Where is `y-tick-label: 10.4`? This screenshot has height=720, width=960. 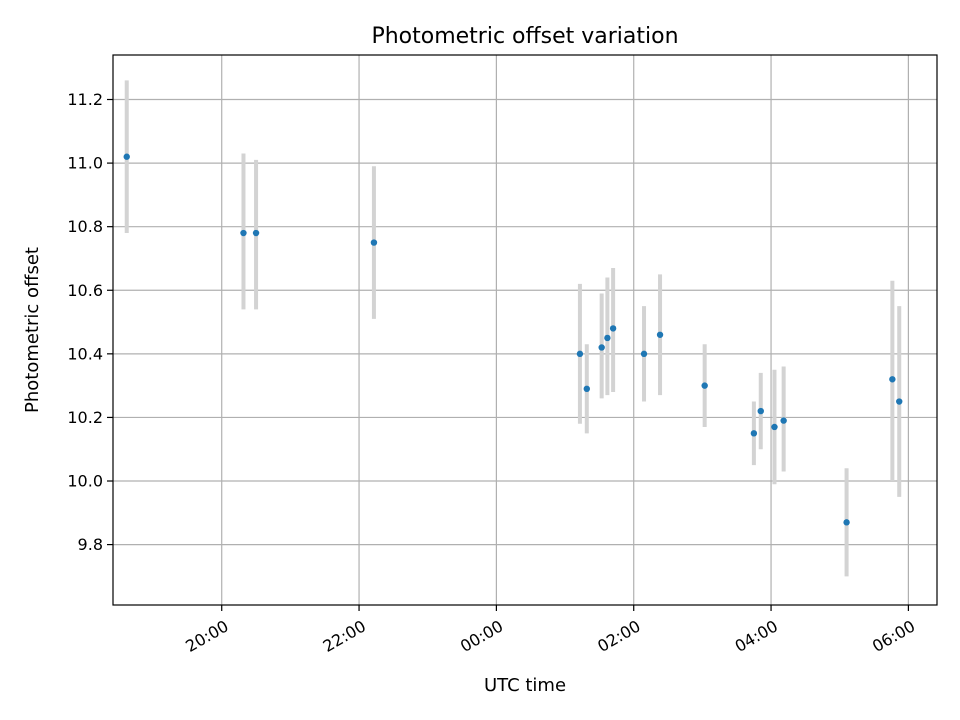 y-tick-label: 10.4 is located at coordinates (85, 353).